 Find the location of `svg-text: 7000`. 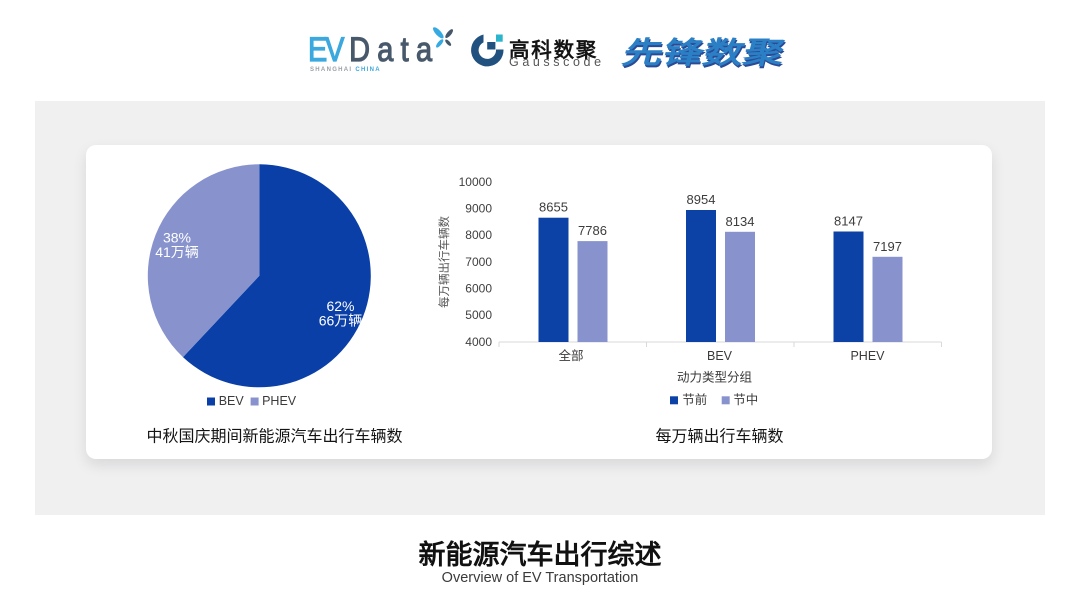

svg-text: 7000 is located at coordinates (478, 262).